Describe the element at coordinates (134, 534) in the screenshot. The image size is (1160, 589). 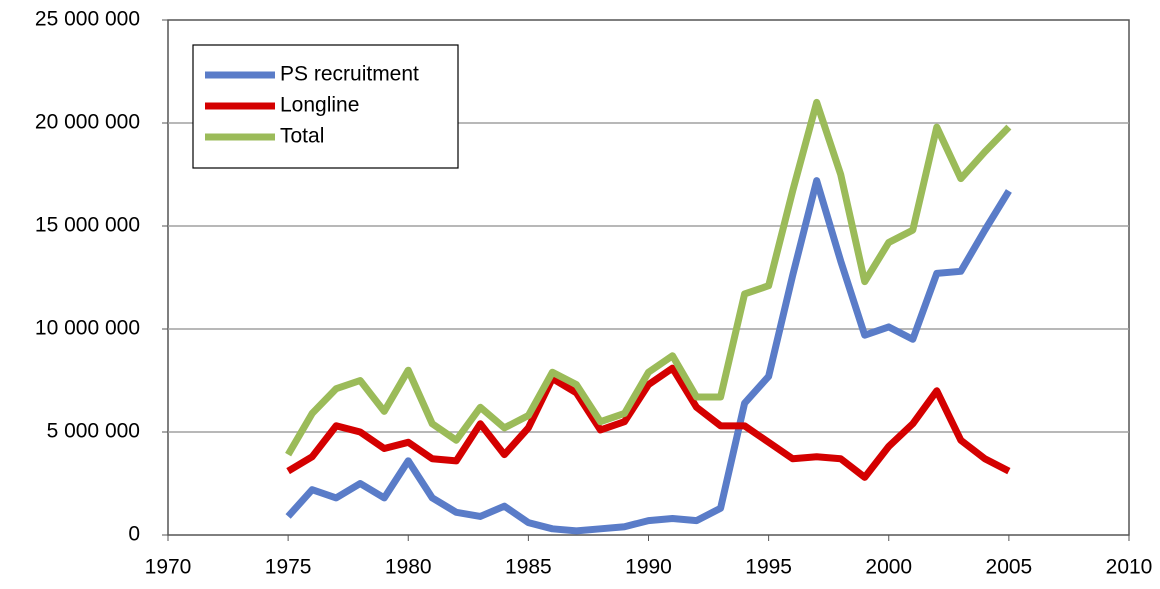
I see `y-tick-label: 0` at that location.